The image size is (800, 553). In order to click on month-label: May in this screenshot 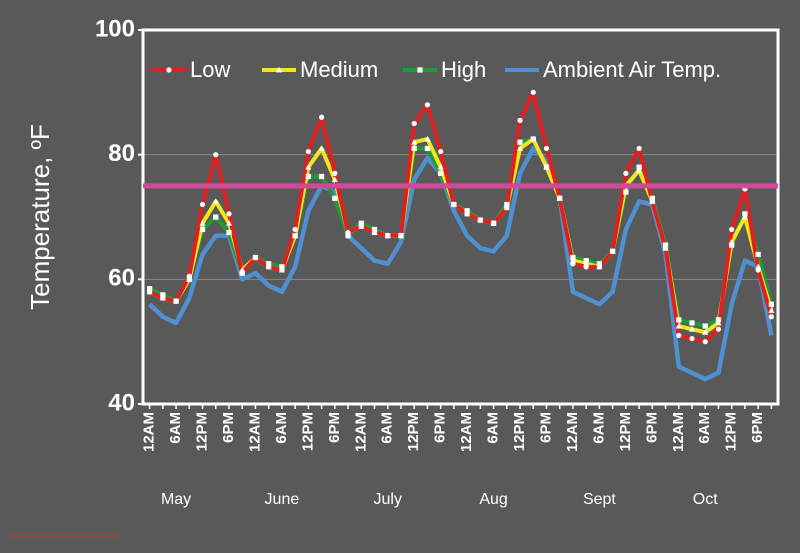, I will do `click(176, 499)`.